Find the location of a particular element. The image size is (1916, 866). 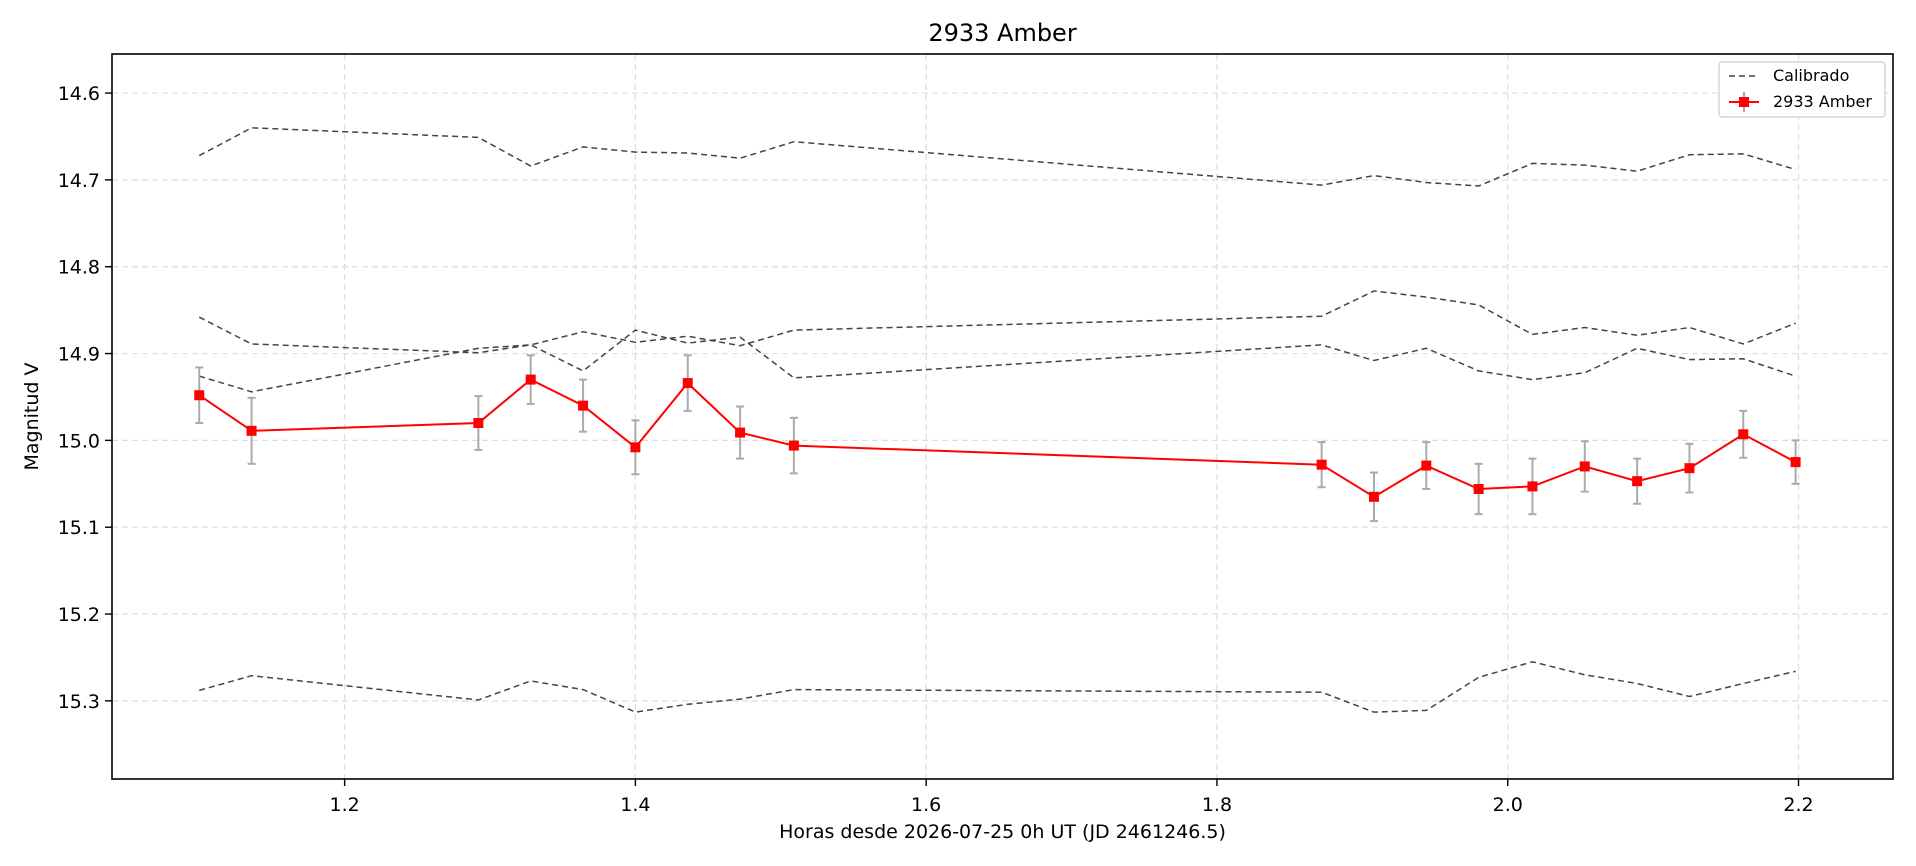

legend-target-label: 2933 Amber is located at coordinates (1822, 101).